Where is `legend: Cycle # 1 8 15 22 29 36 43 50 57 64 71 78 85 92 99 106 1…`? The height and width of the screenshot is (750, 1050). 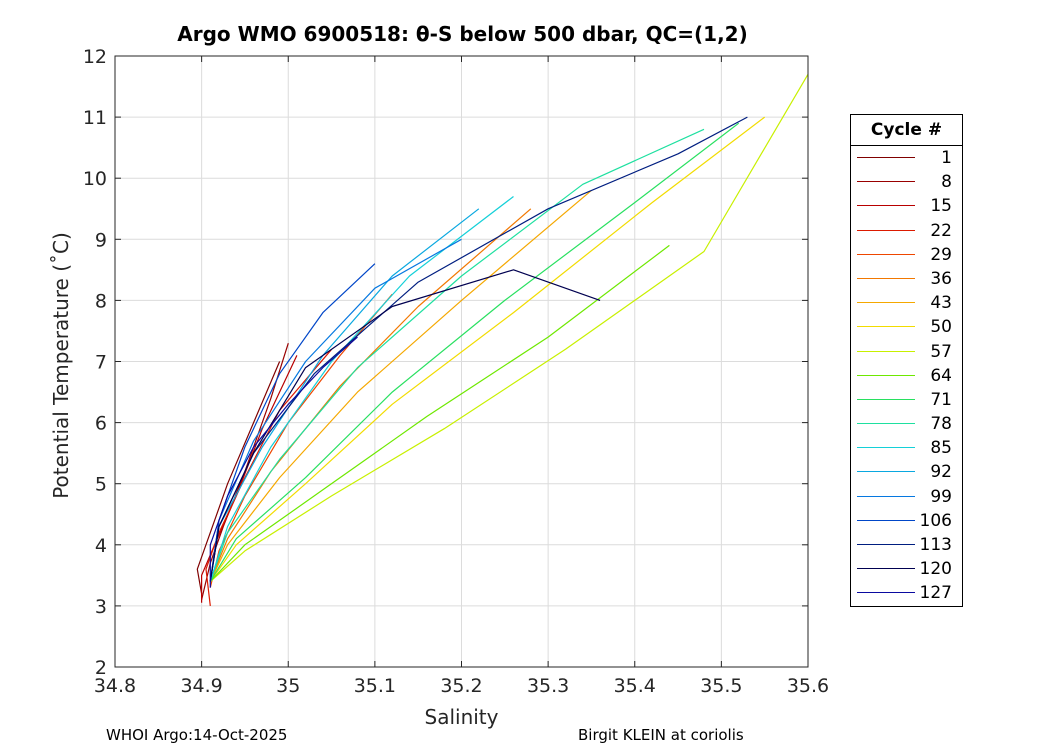
legend: Cycle # 1 8 15 22 29 36 43 50 57 64 71 78 85 92 99 106 1… is located at coordinates (906, 360).